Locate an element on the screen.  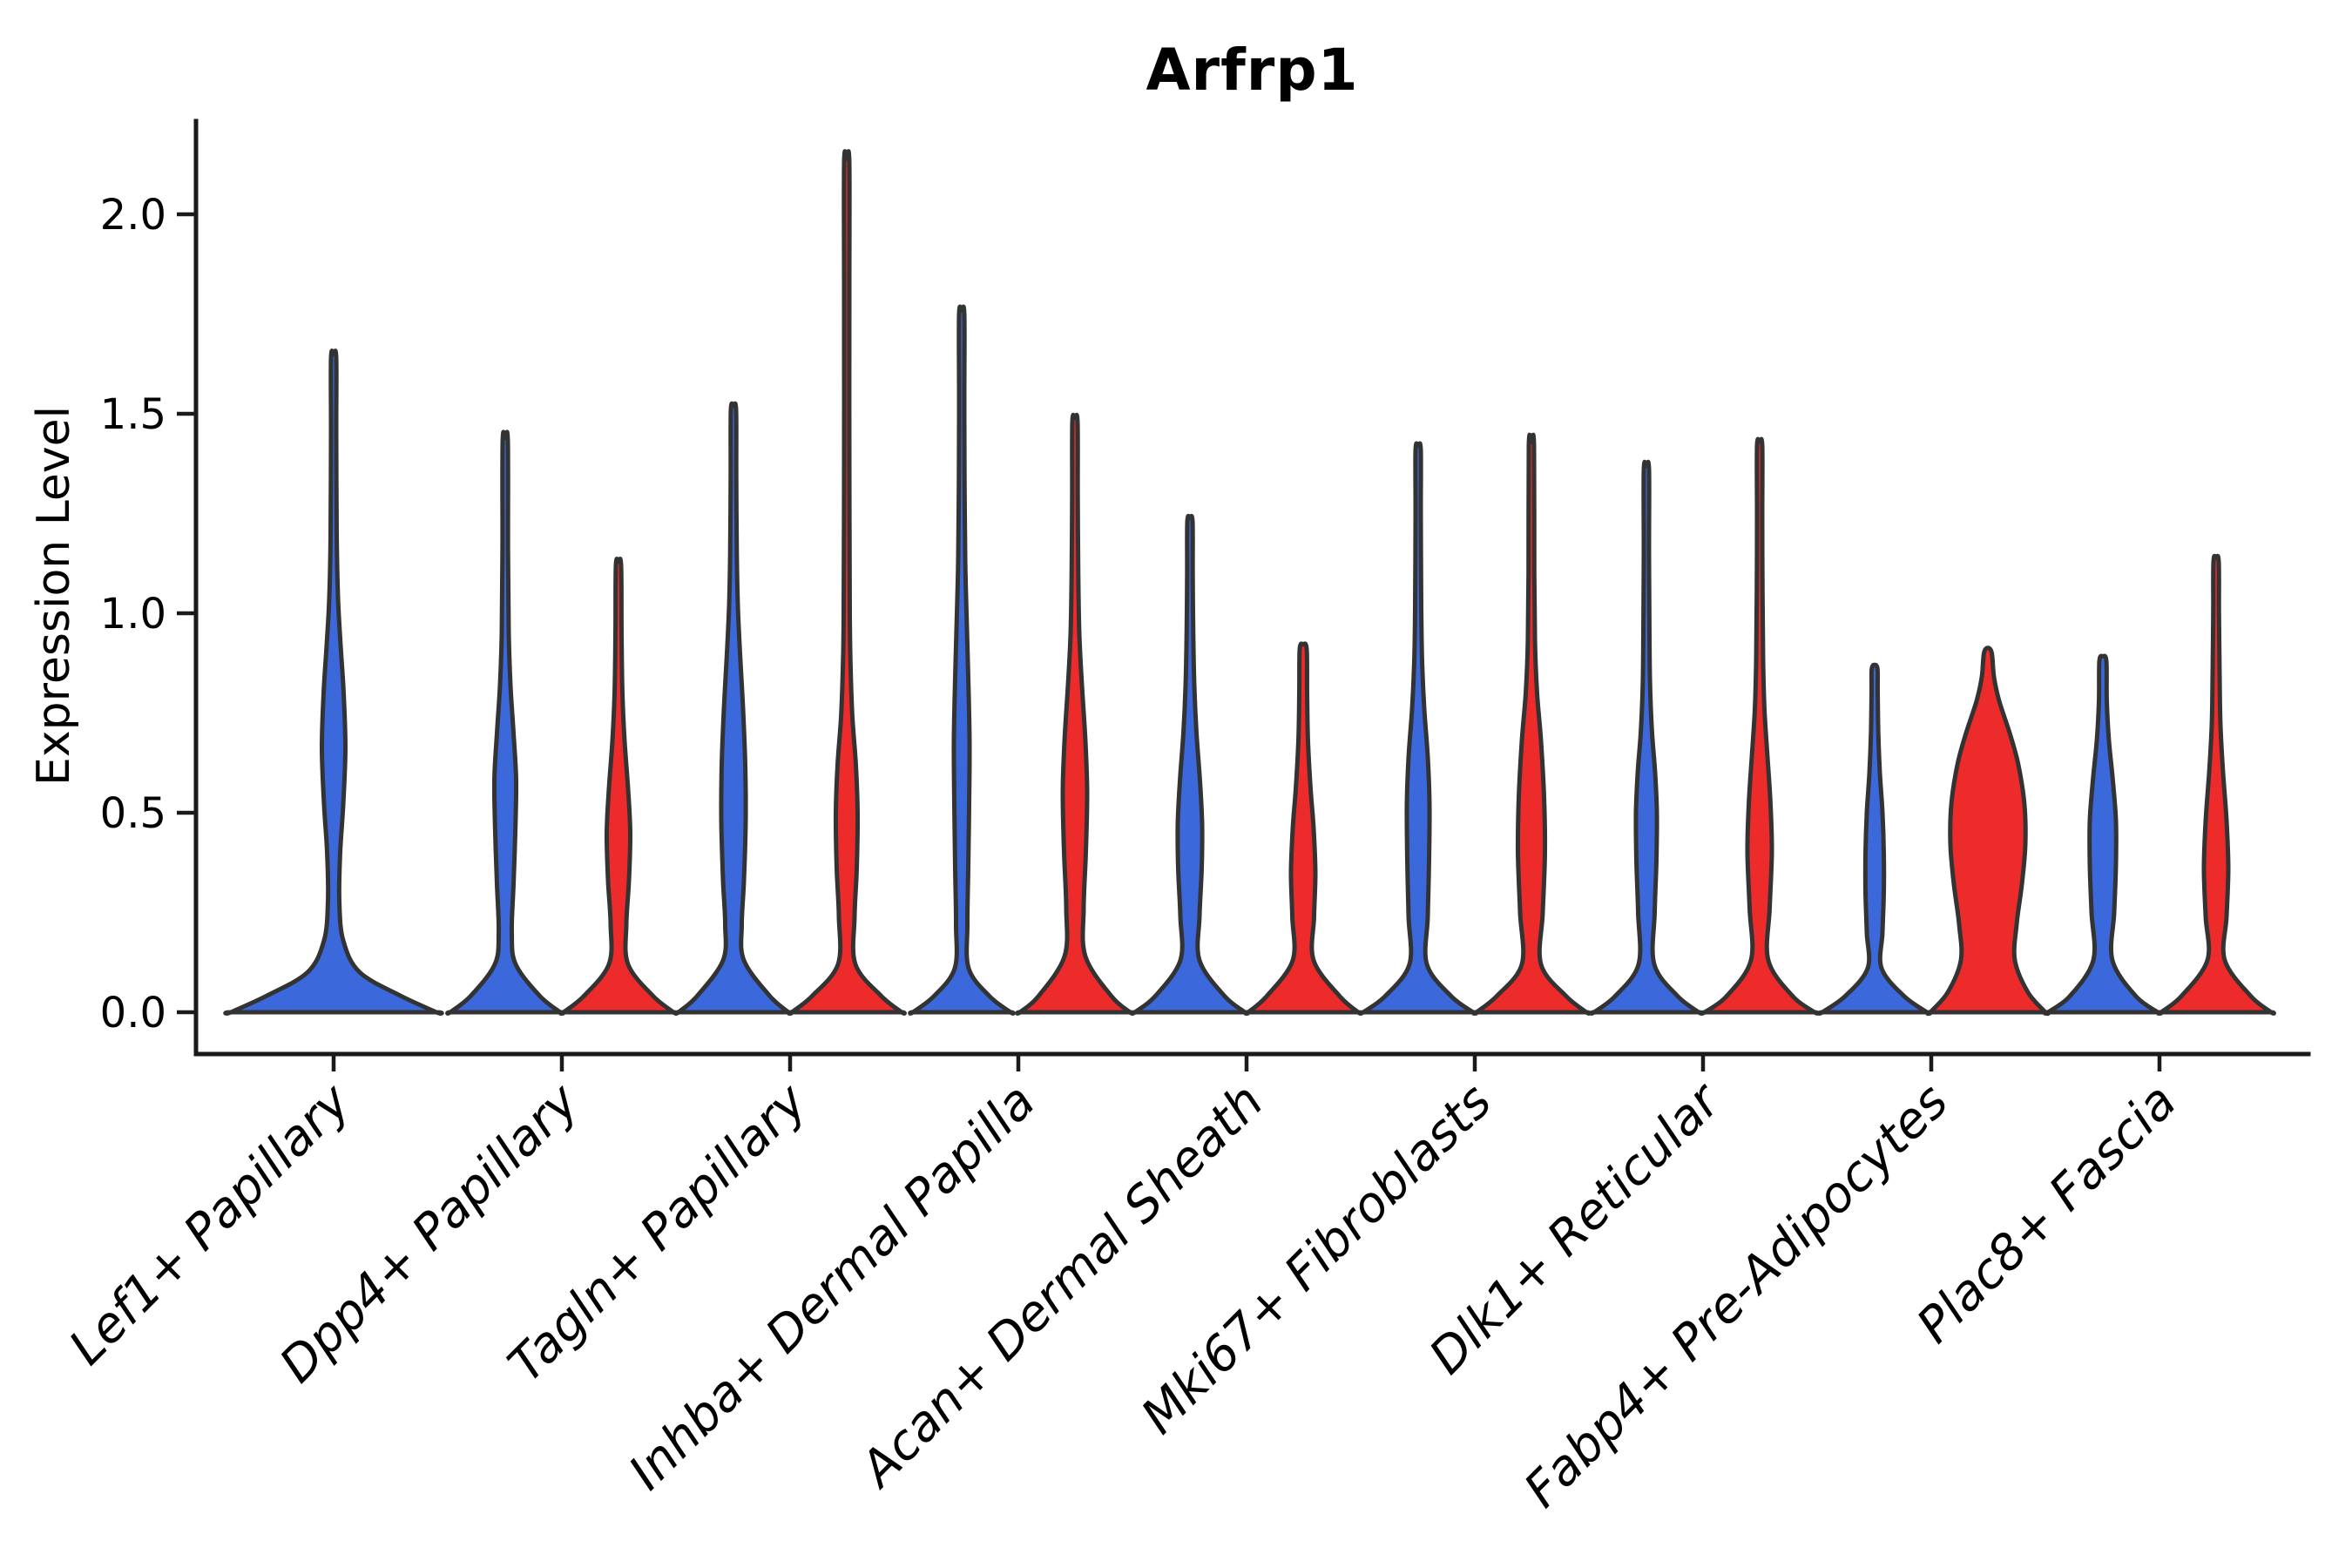
violin-red-dlk1-reticular is located at coordinates (1760, 726).